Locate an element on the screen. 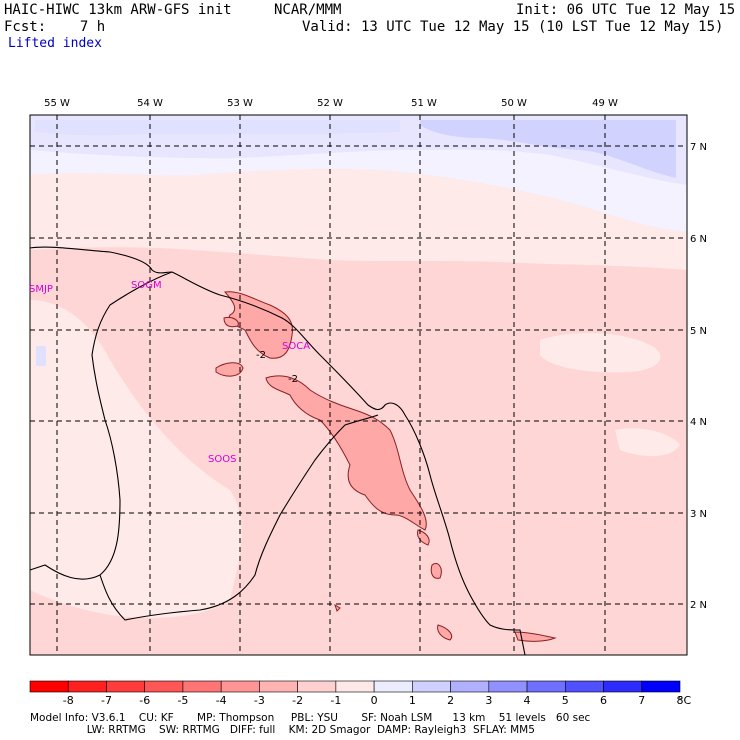 This screenshot has height=740, width=740. colorbar-label: -5 is located at coordinates (182, 700).